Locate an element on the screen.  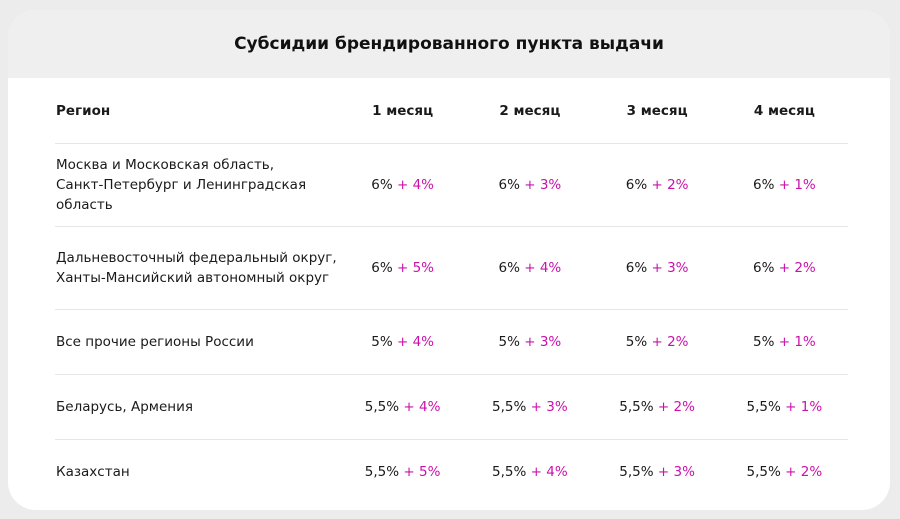
title: Субсидии брендированного пункта выдачи is located at coordinates (449, 44).